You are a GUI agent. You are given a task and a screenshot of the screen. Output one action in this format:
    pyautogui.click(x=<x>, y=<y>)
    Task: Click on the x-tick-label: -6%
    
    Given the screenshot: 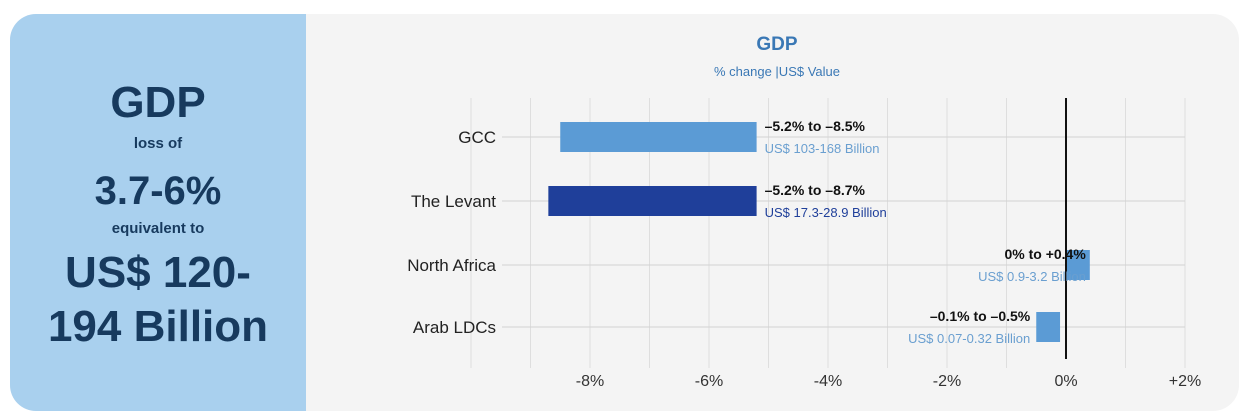 What is the action you would take?
    pyautogui.click(x=709, y=381)
    